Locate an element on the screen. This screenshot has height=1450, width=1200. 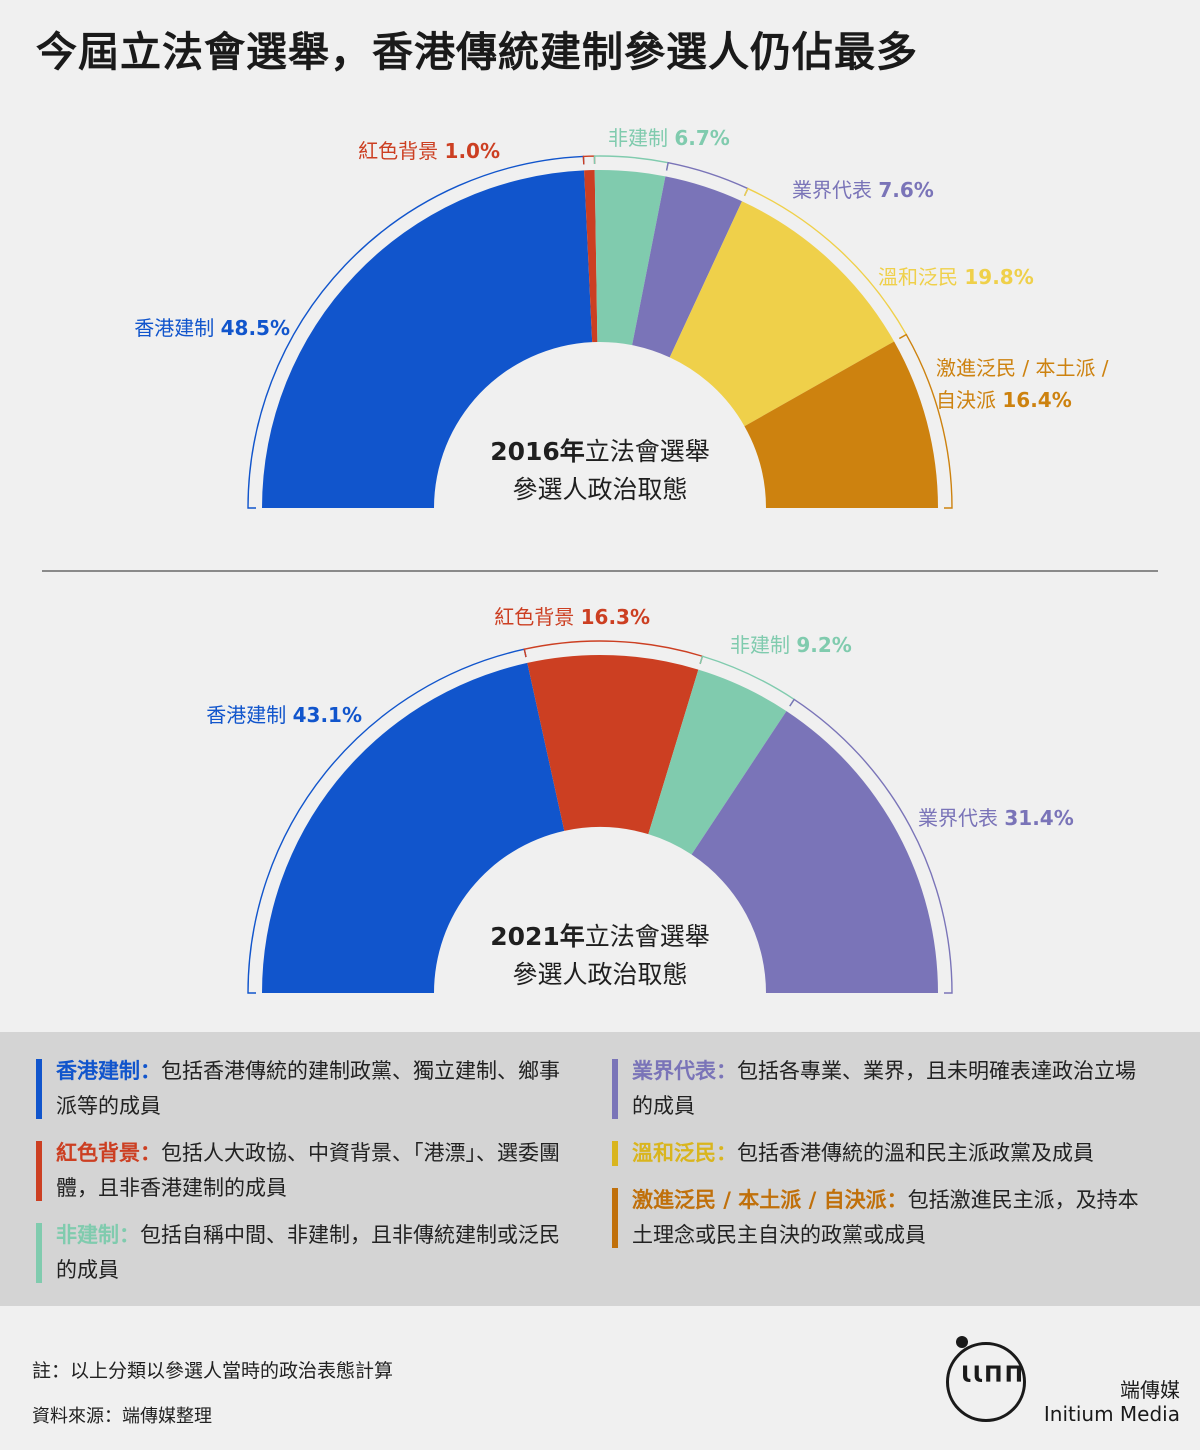
segment-label-2016-3: 業界代表 7.6% is located at coordinates (863, 190).